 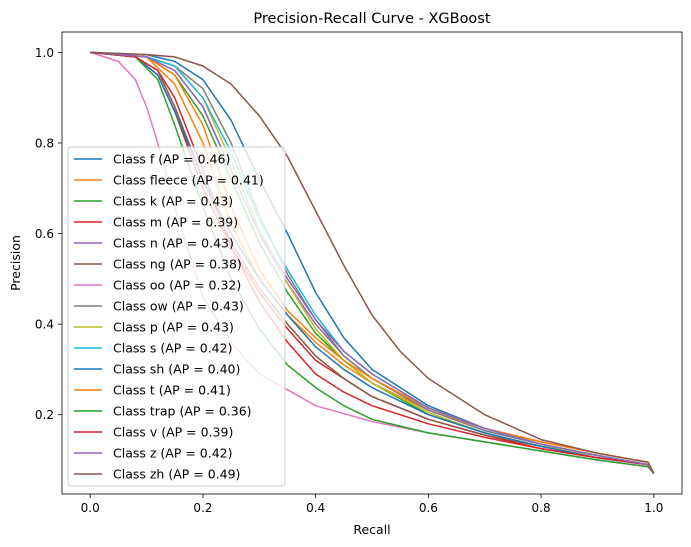 What do you see at coordinates (178, 306) in the screenshot?
I see `legend-label-7: Class ow (AP = 0.43)` at bounding box center [178, 306].